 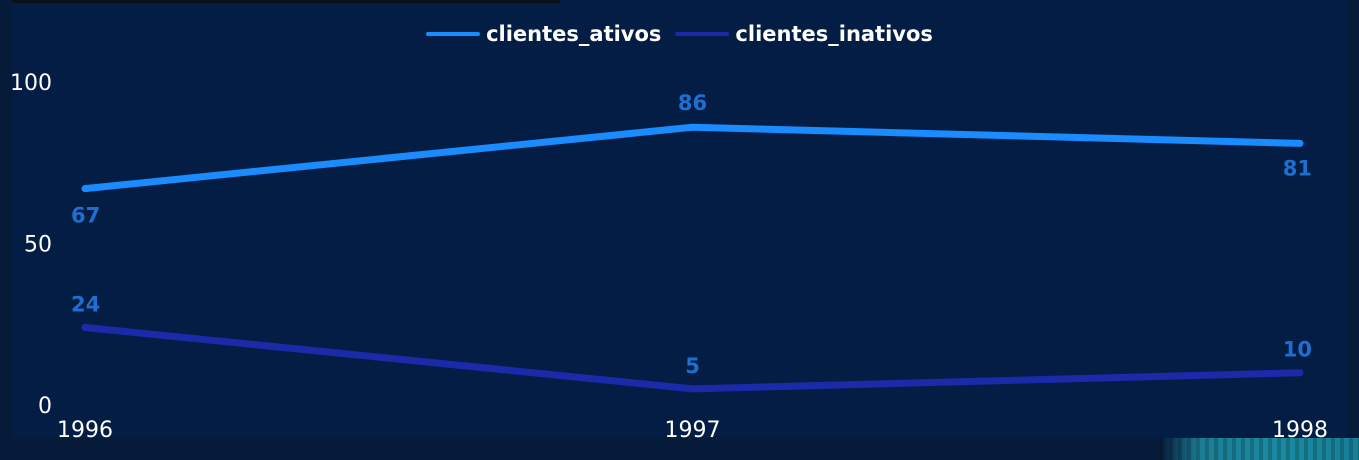 I want to click on legend-label-inativos: clientes_inativos, so click(x=834, y=34).